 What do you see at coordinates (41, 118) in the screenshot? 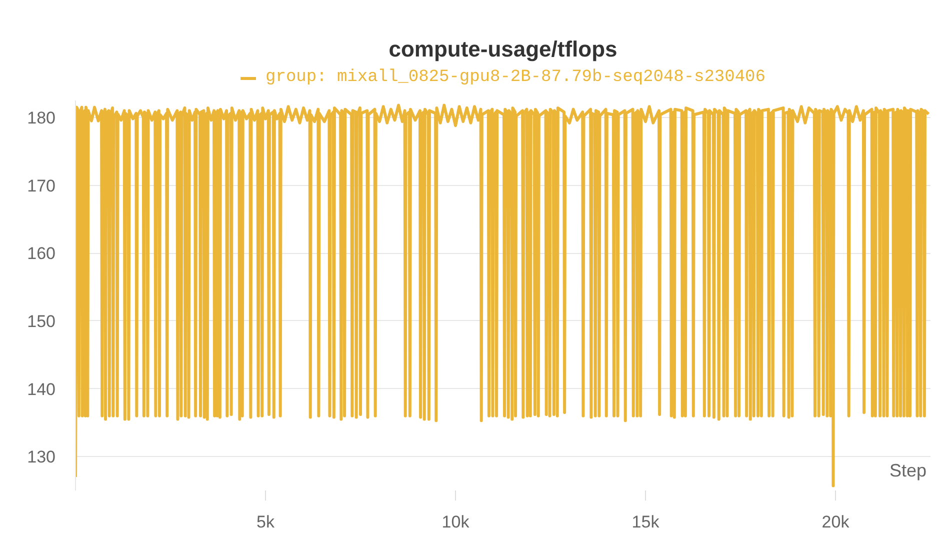
I see `y-tick-label: 180` at bounding box center [41, 118].